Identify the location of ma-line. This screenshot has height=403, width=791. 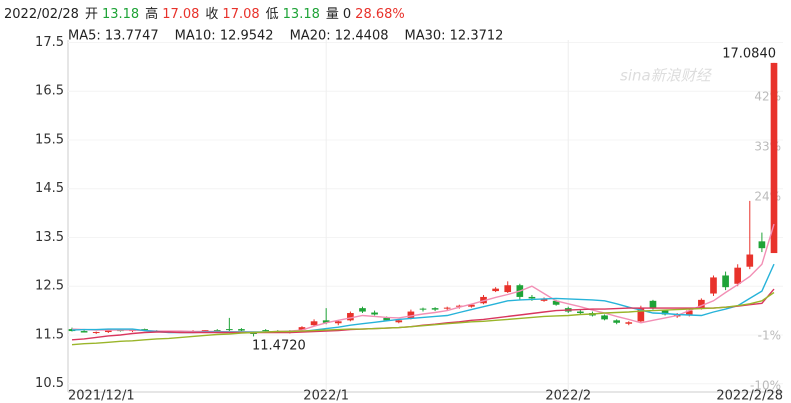
(423, 318).